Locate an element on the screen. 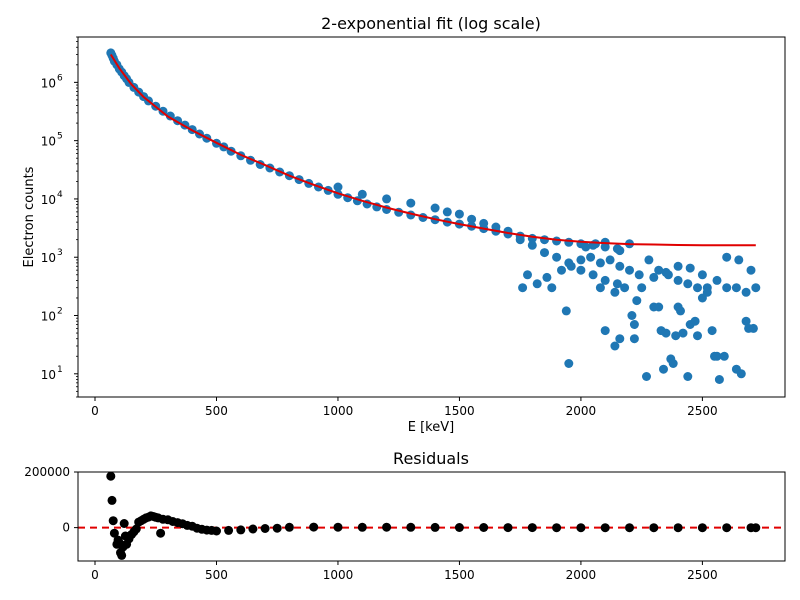 The height and width of the screenshot is (600, 800). main-chart-ylabel: Electron counts is located at coordinates (29, 216).